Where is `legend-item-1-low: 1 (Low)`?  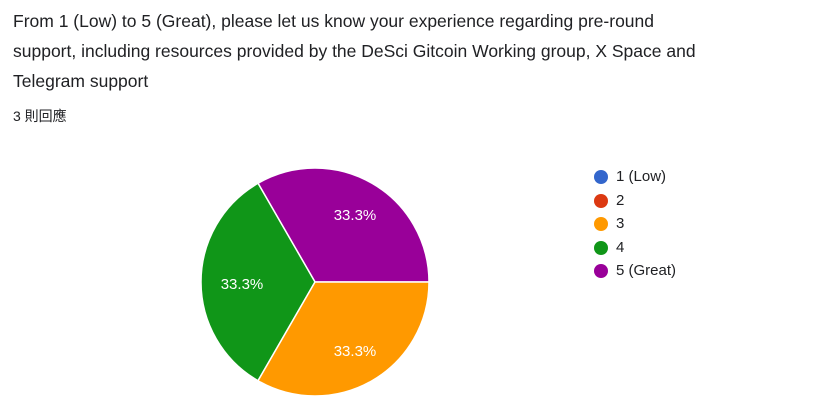 legend-item-1-low: 1 (Low) is located at coordinates (635, 177).